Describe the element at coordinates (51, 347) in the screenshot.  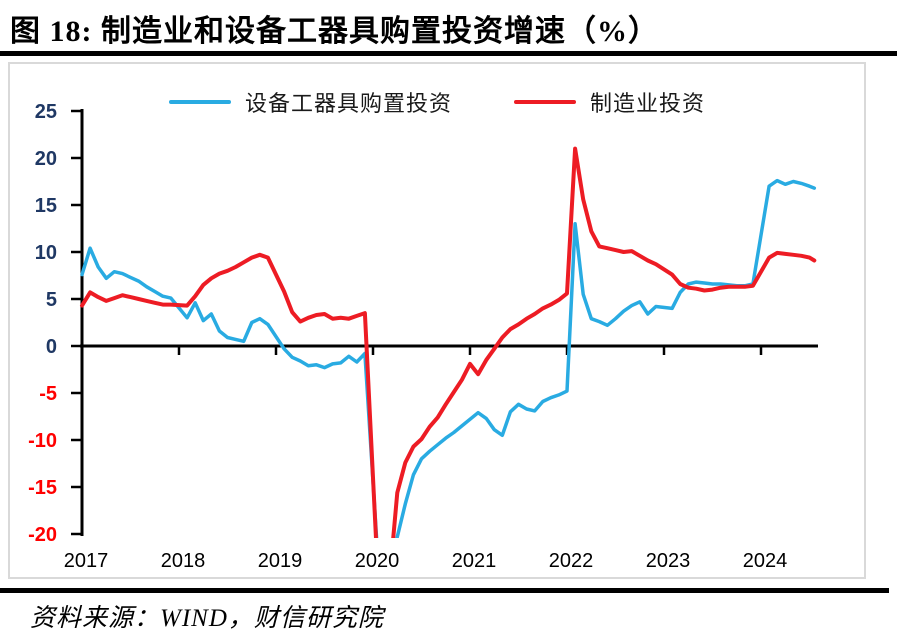
I see `y-tick-label: 0` at that location.